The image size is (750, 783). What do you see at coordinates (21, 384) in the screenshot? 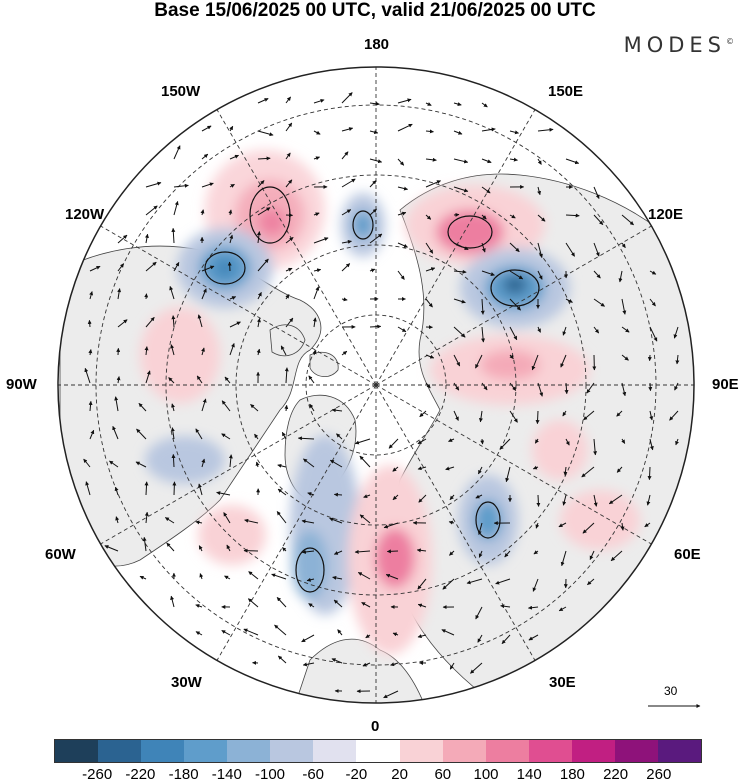
I see `lon-label-90w: 90W` at bounding box center [21, 384].